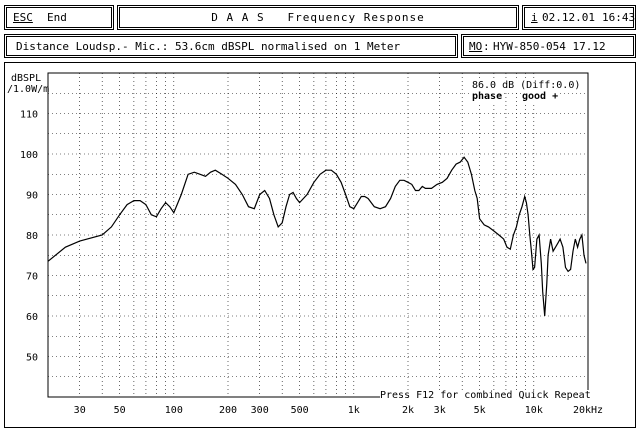  I want to click on level-readout: 86.0 dB (Diff:0.0), so click(526, 86).